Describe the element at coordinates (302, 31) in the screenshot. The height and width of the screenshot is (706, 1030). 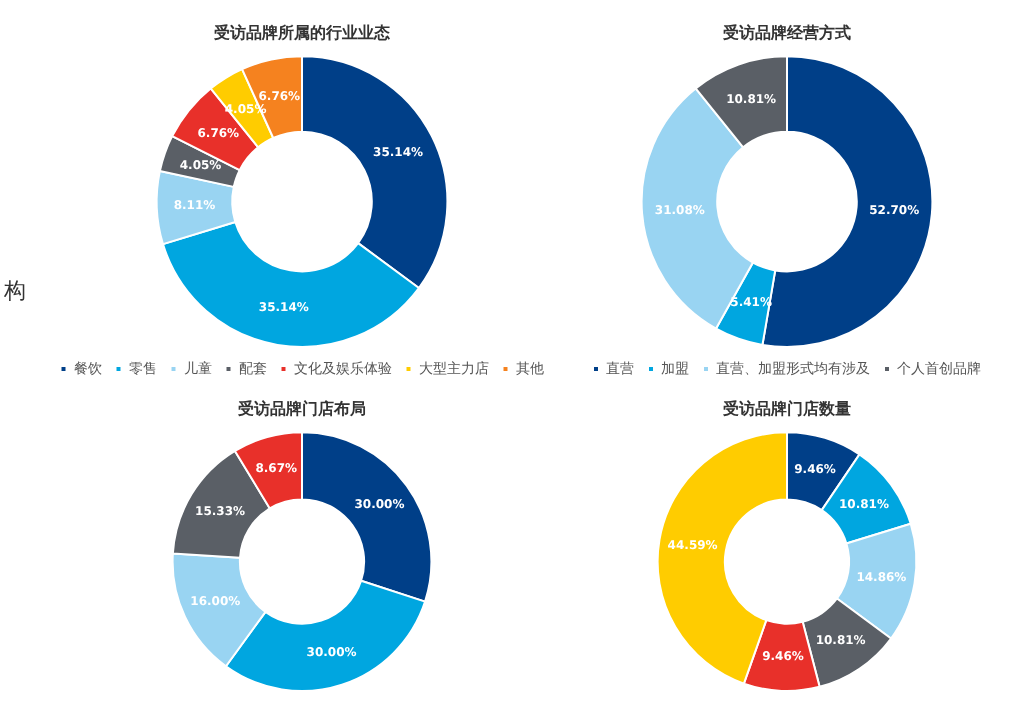
I see `chart-title: 受访品牌所属的行业业态` at that location.